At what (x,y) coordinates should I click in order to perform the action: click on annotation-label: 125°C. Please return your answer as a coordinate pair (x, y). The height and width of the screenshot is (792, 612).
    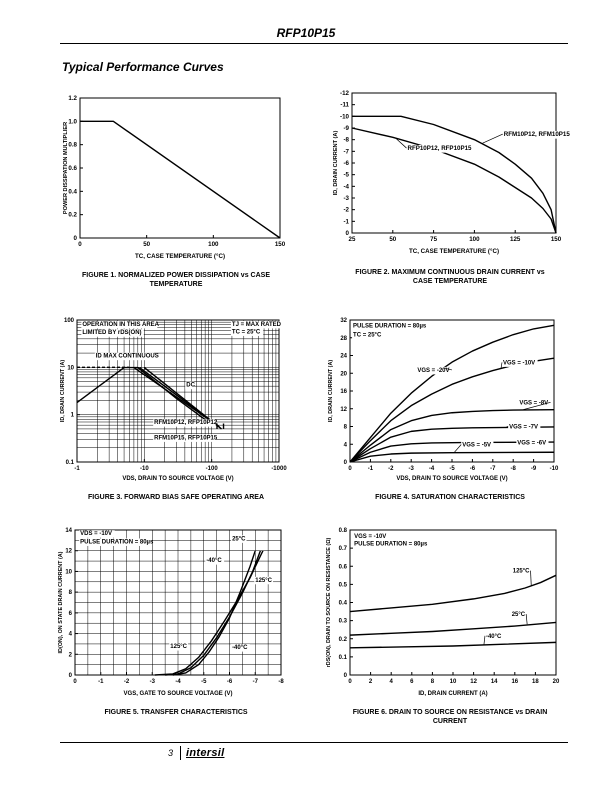
    Looking at the image, I should click on (263, 581).